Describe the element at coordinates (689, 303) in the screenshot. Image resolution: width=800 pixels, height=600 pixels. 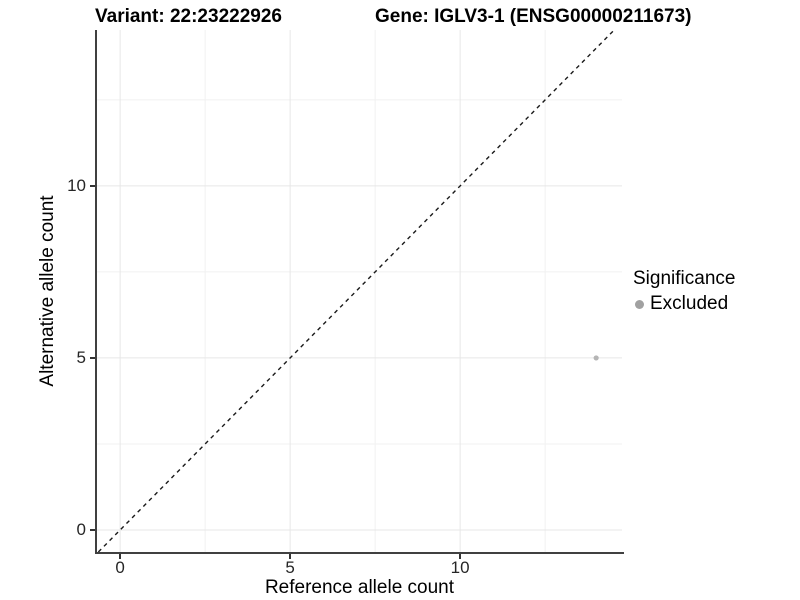
I see `legend-item-label: Excluded` at that location.